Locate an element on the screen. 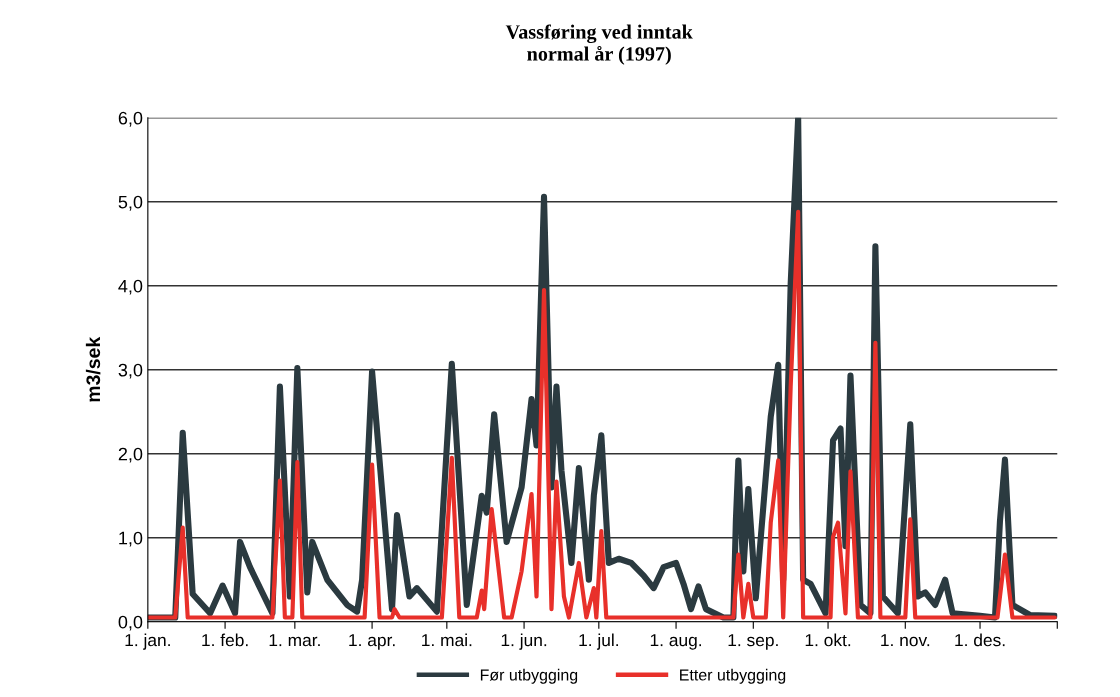 This screenshot has width=1120, height=697. y-tick-label: 5,0 is located at coordinates (130, 203).